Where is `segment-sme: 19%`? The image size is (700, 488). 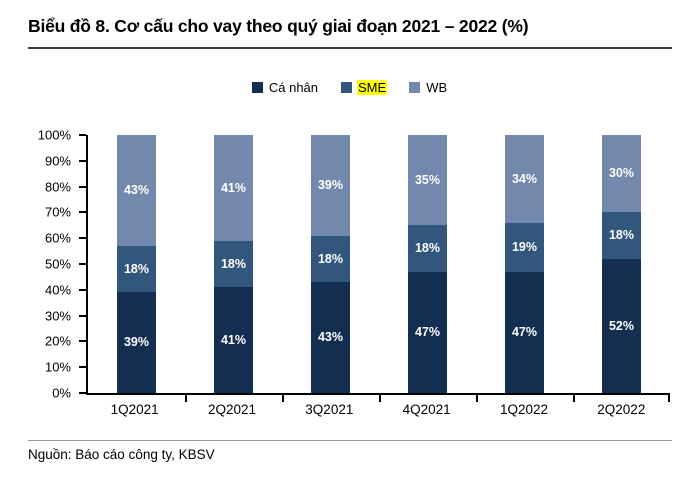 segment-sme: 19% is located at coordinates (524, 247).